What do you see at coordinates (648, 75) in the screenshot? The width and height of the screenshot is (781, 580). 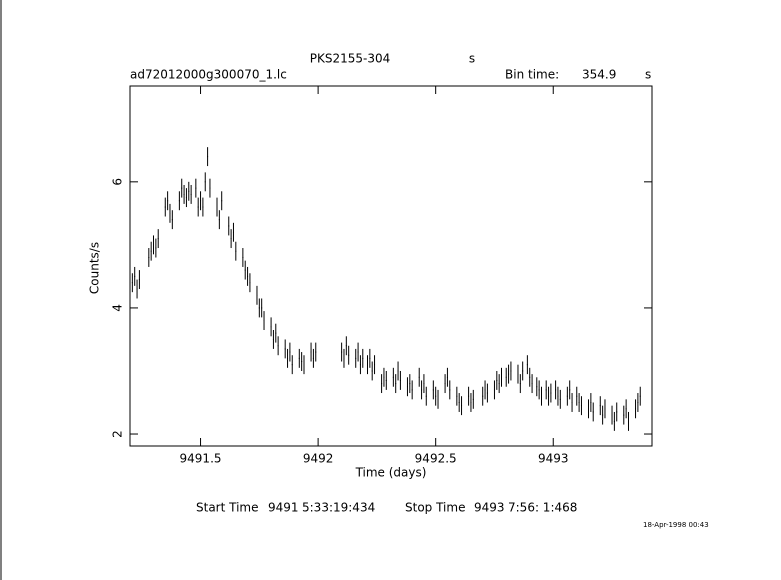 I see `bin-time-unit: s` at bounding box center [648, 75].